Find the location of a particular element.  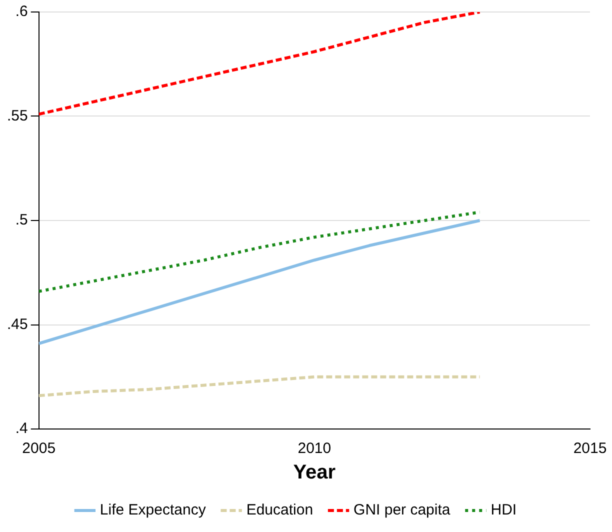

x-tick-label: 2015 is located at coordinates (590, 449).